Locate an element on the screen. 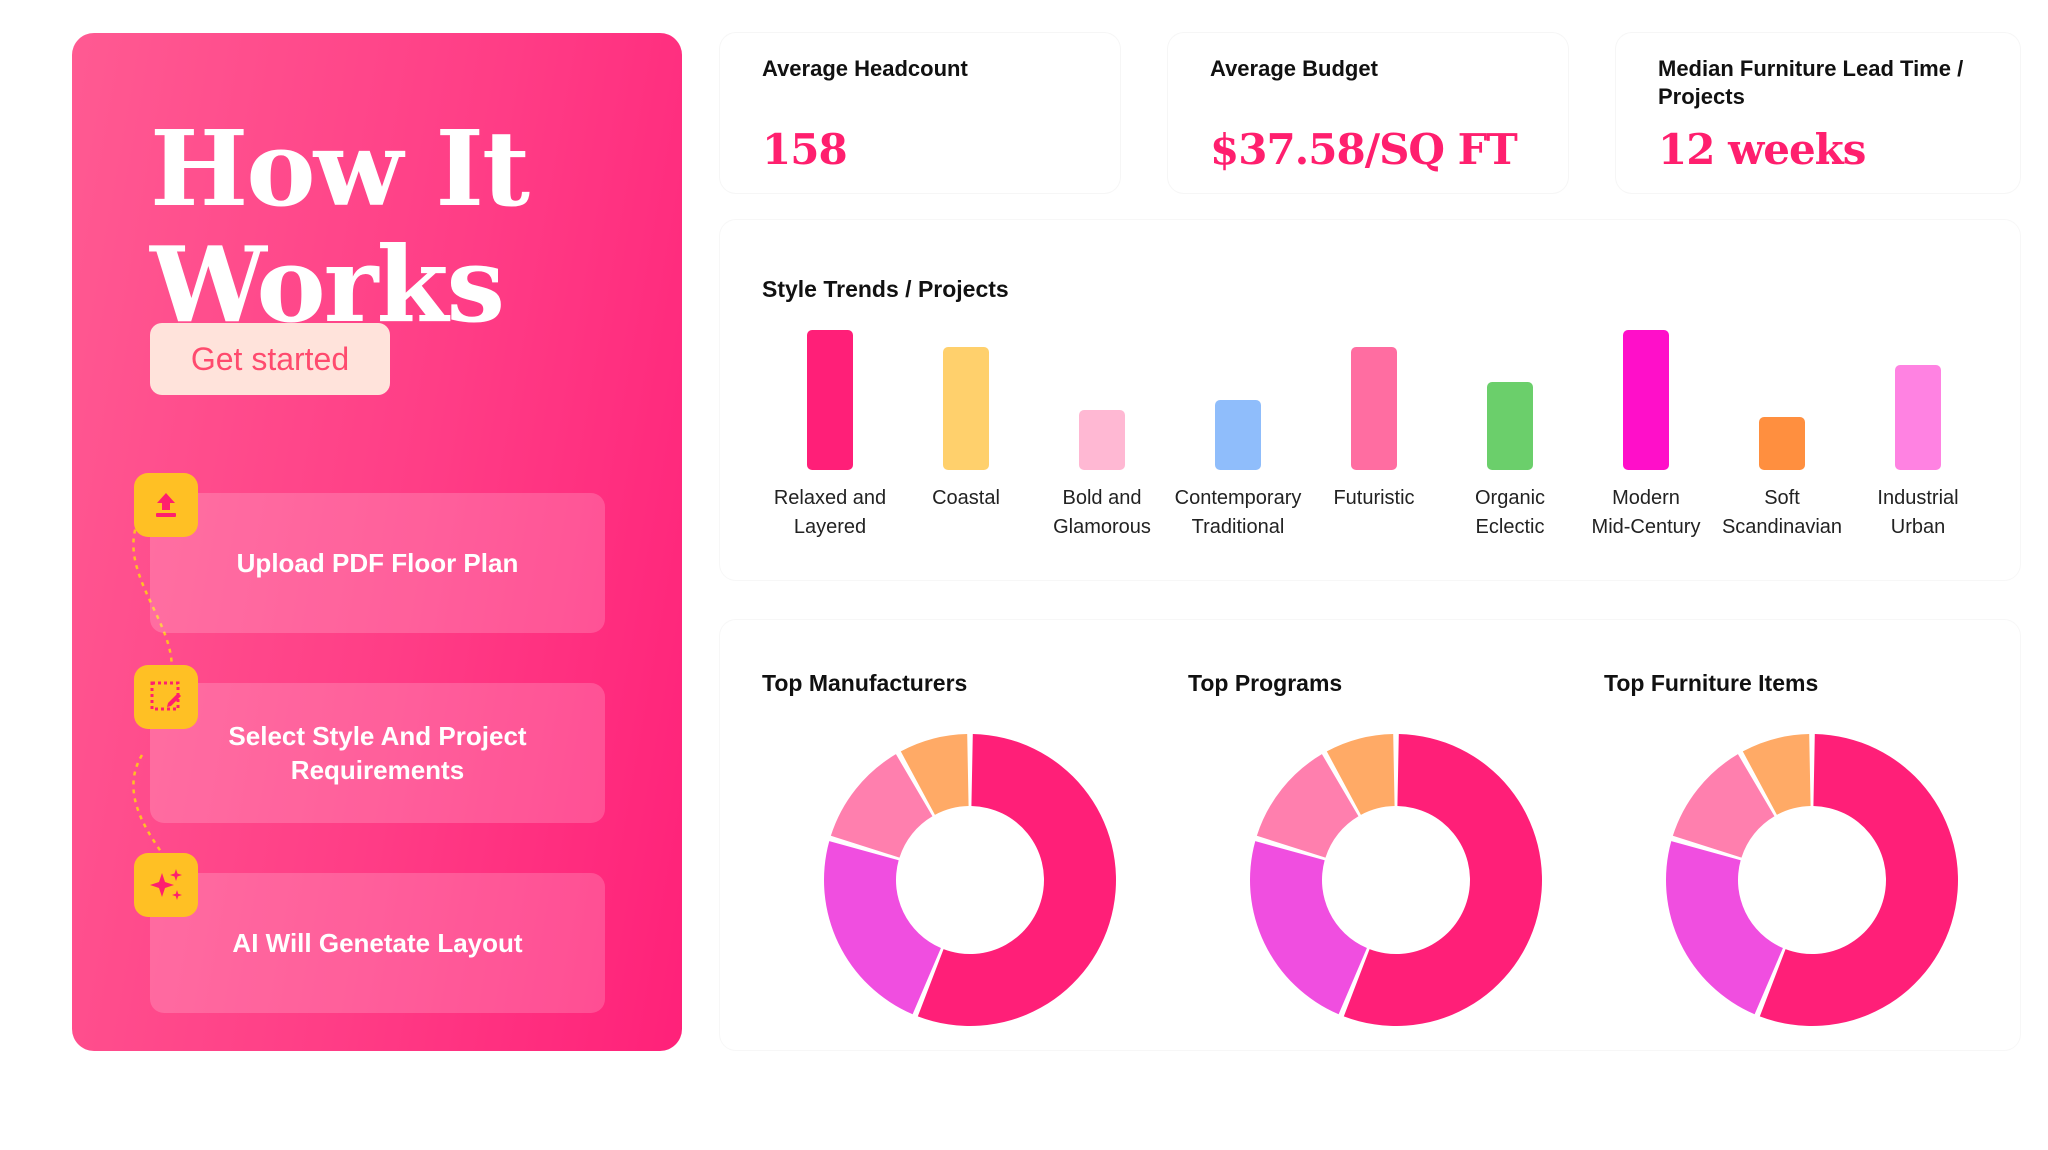  select-edit-icon is located at coordinates (166, 697).